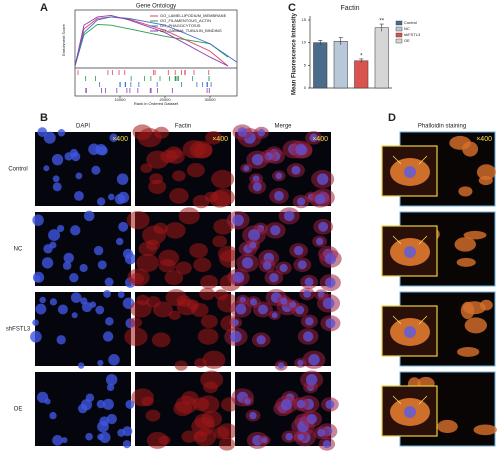 The width and height of the screenshot is (500, 458). Describe the element at coordinates (304, 42) in the screenshot. I see `y-tick-label: 10` at that location.